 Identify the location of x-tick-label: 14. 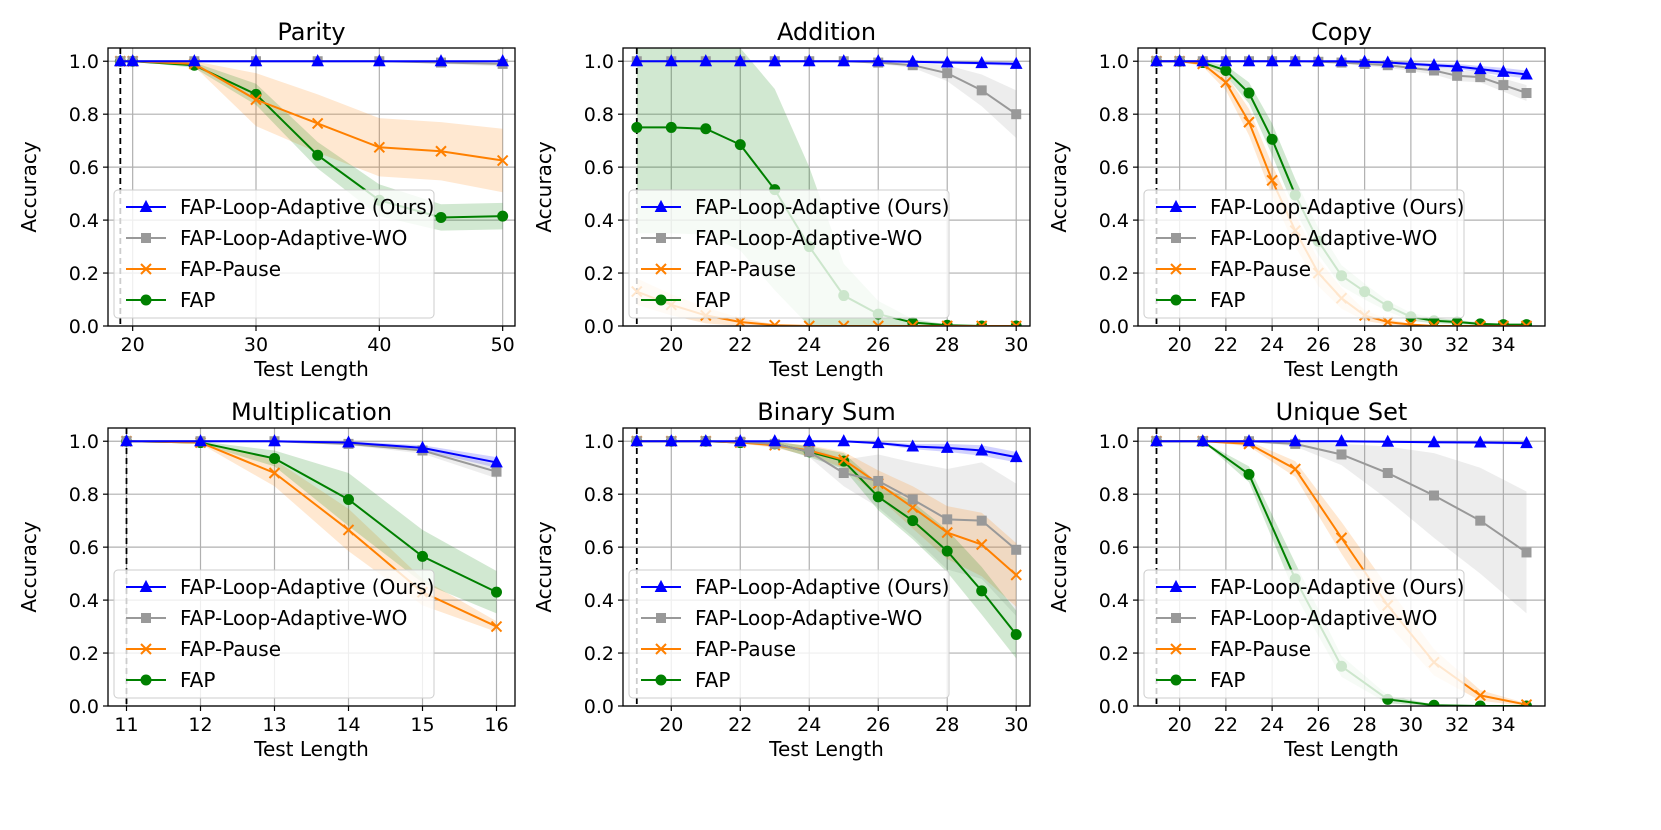
(348, 725).